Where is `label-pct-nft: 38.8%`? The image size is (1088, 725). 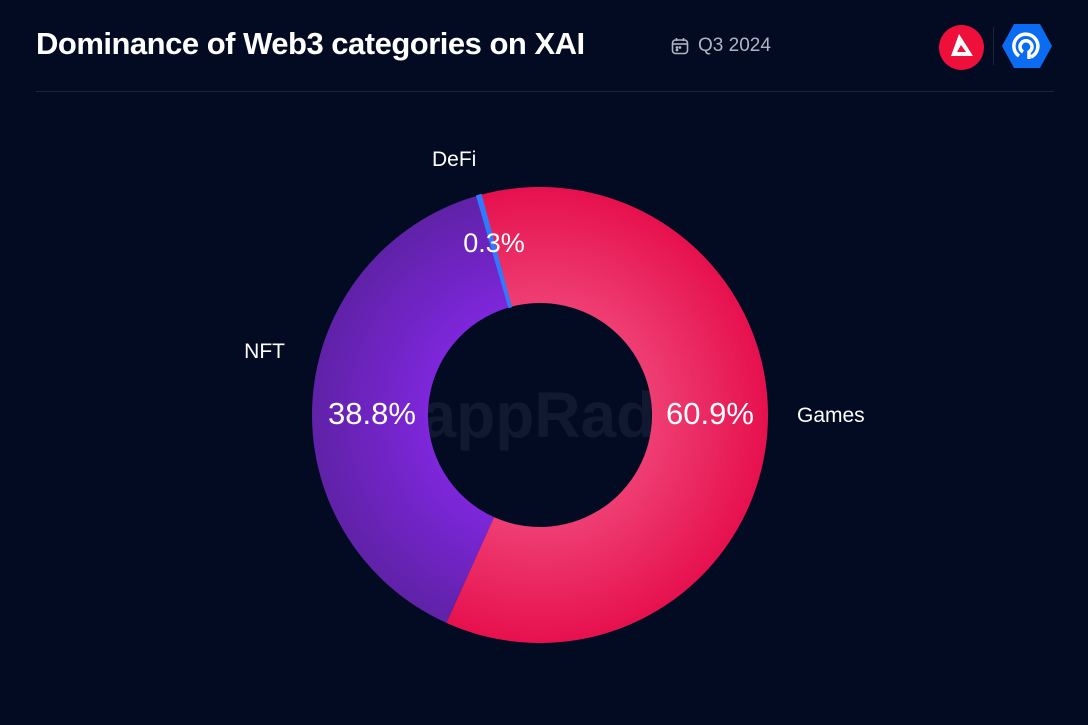 label-pct-nft: 38.8% is located at coordinates (372, 413).